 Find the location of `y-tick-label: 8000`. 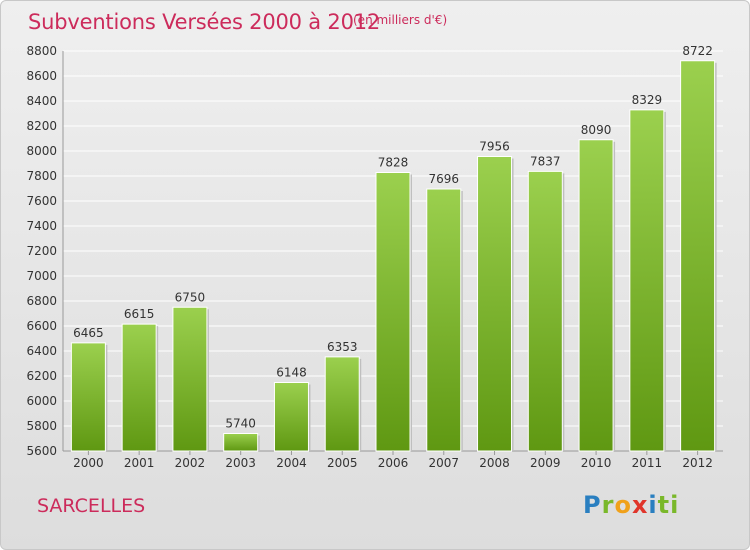

y-tick-label: 8000 is located at coordinates (41, 151).